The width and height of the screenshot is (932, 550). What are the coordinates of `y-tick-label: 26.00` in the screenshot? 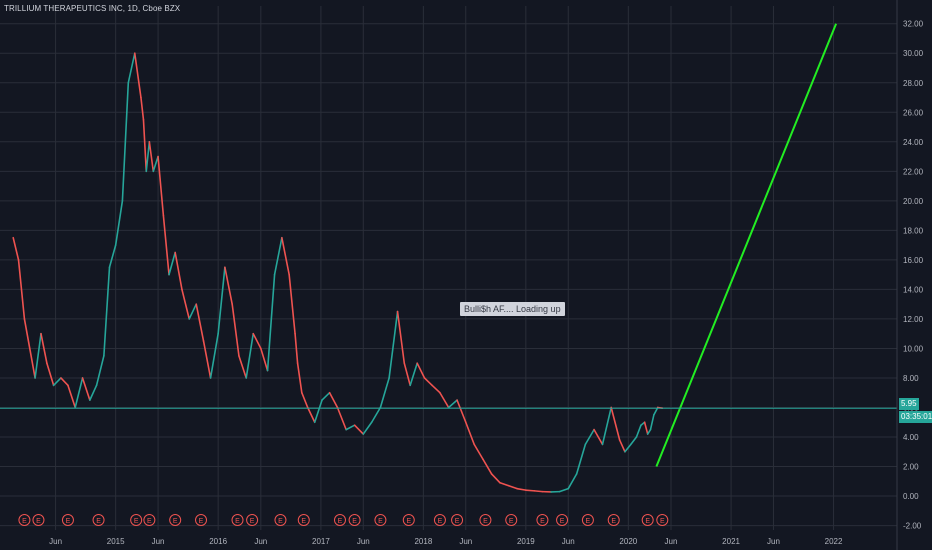 It's located at (913, 112).